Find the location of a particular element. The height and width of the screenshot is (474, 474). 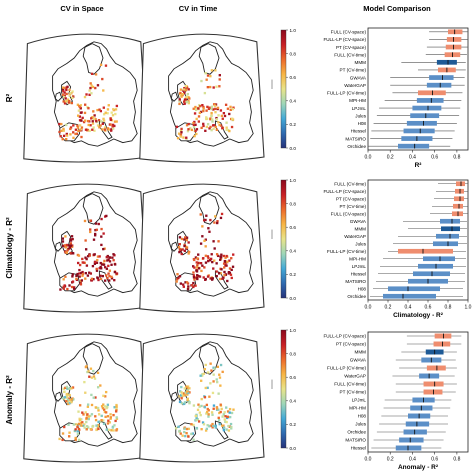

series-label: MPI-HM is located at coordinates (357, 408).